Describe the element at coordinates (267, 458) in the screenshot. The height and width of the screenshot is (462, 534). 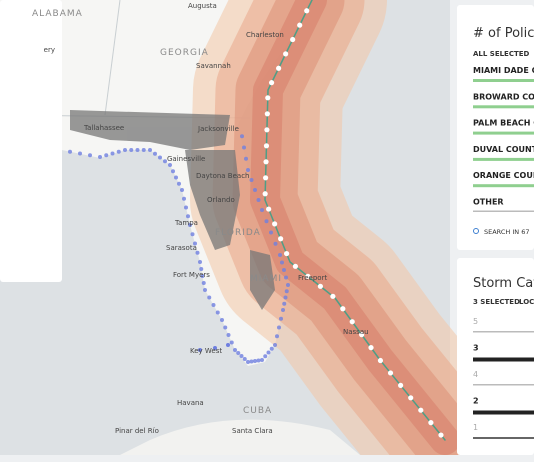
I see `bottom-bar` at that location.